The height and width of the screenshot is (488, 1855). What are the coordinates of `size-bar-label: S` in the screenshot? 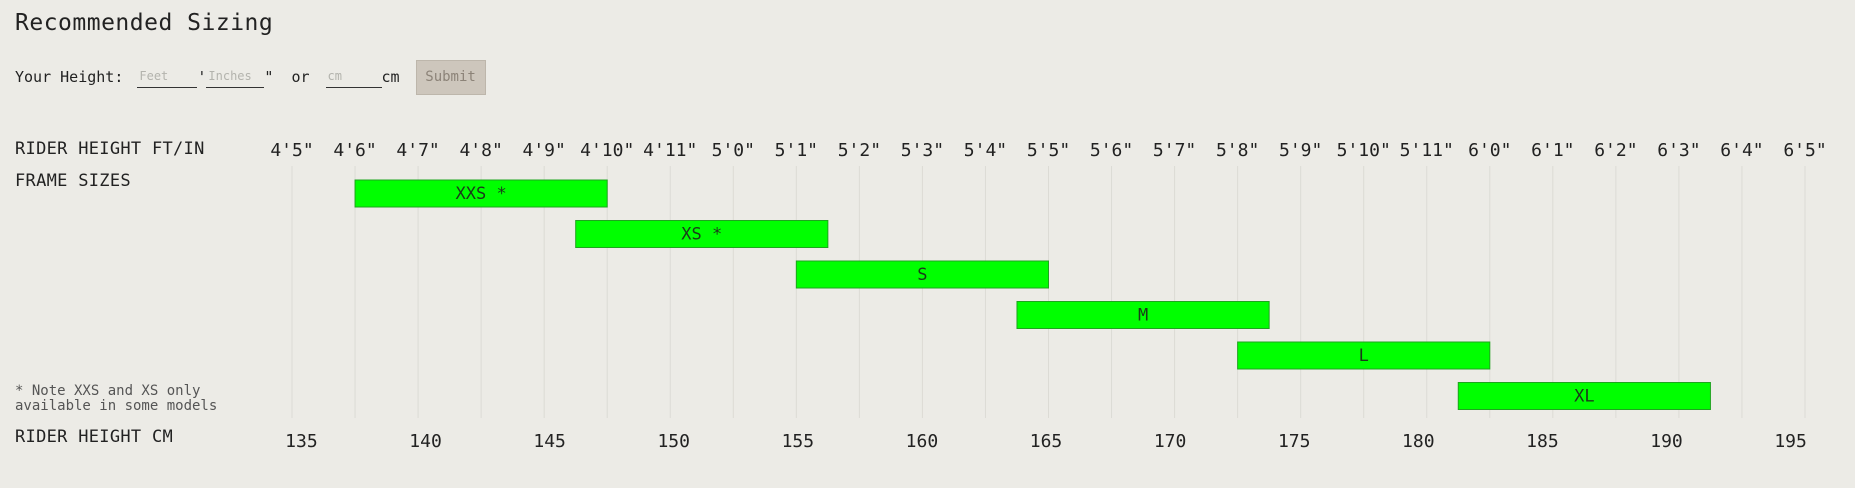 It's located at (922, 275).